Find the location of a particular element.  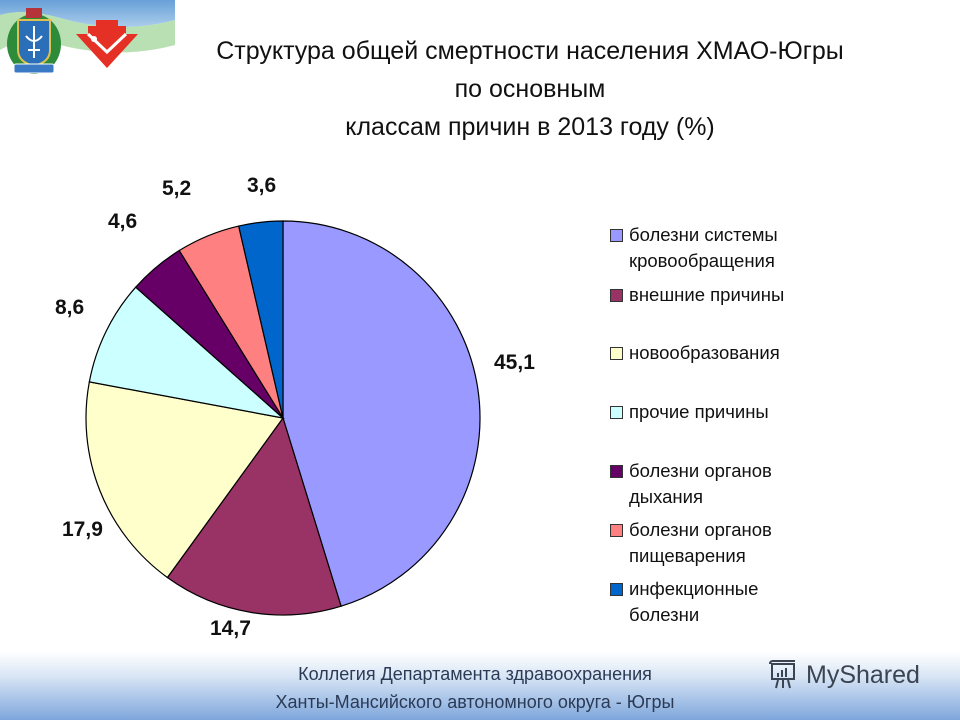

data-label-digestive: 5,2 is located at coordinates (177, 188).